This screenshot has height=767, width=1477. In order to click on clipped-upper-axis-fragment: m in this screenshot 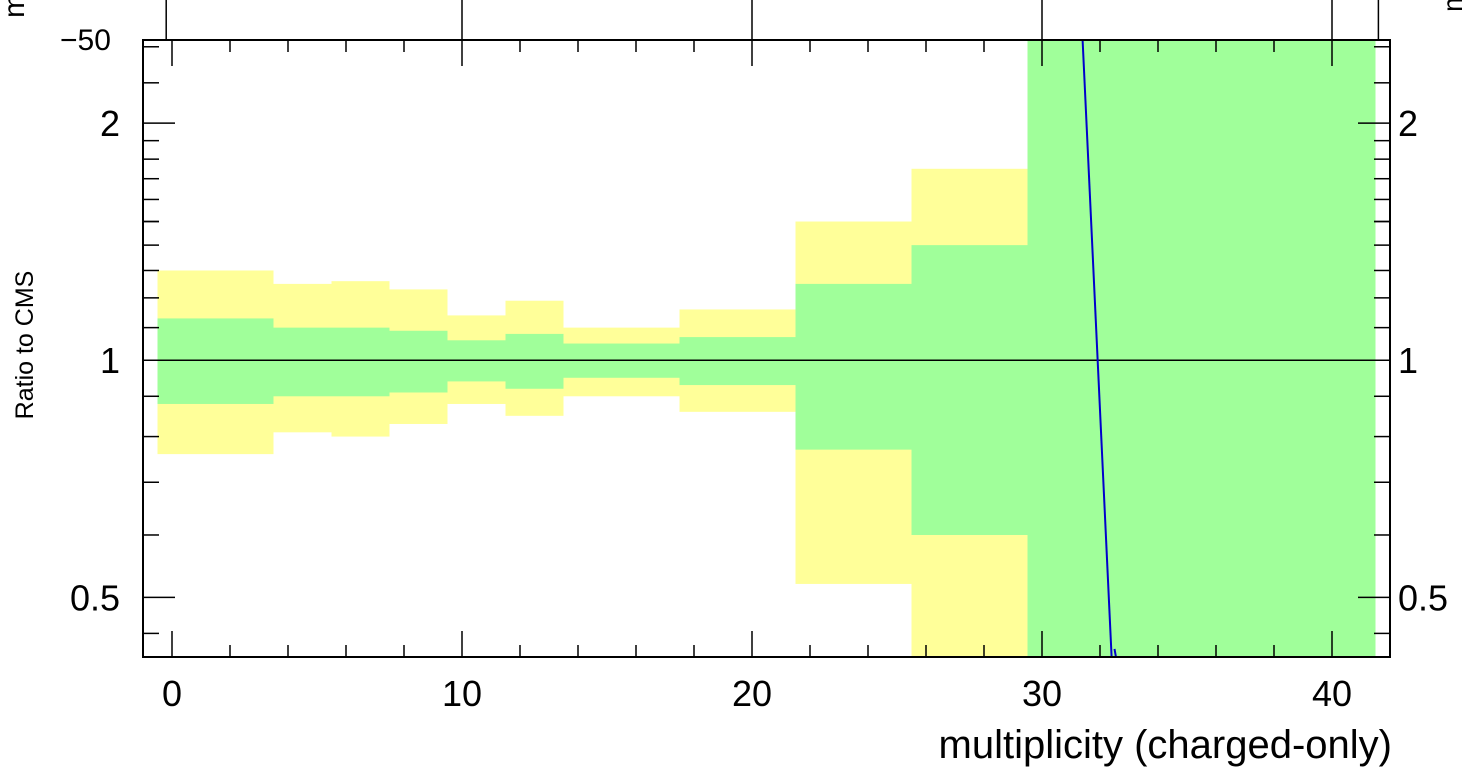, I will do `click(15, 9)`.